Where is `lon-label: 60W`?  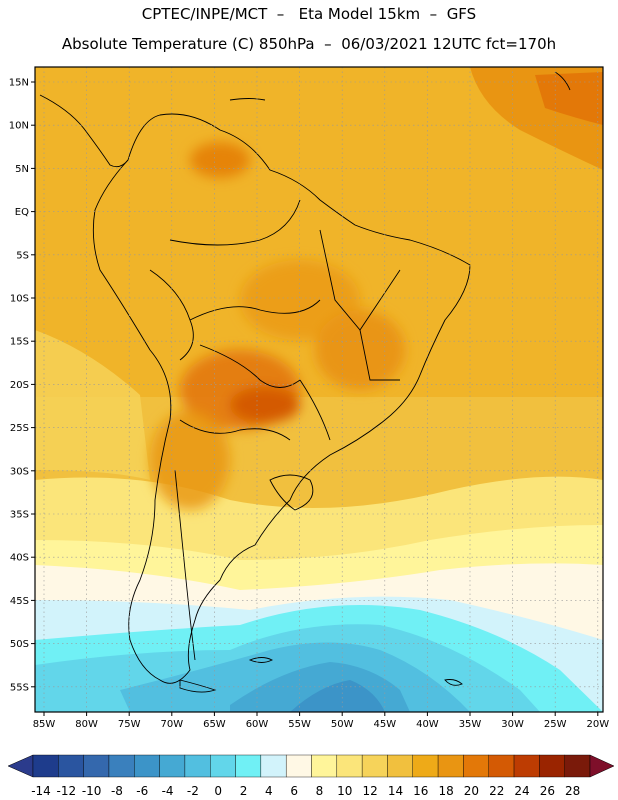
lon-label: 60W is located at coordinates (257, 724).